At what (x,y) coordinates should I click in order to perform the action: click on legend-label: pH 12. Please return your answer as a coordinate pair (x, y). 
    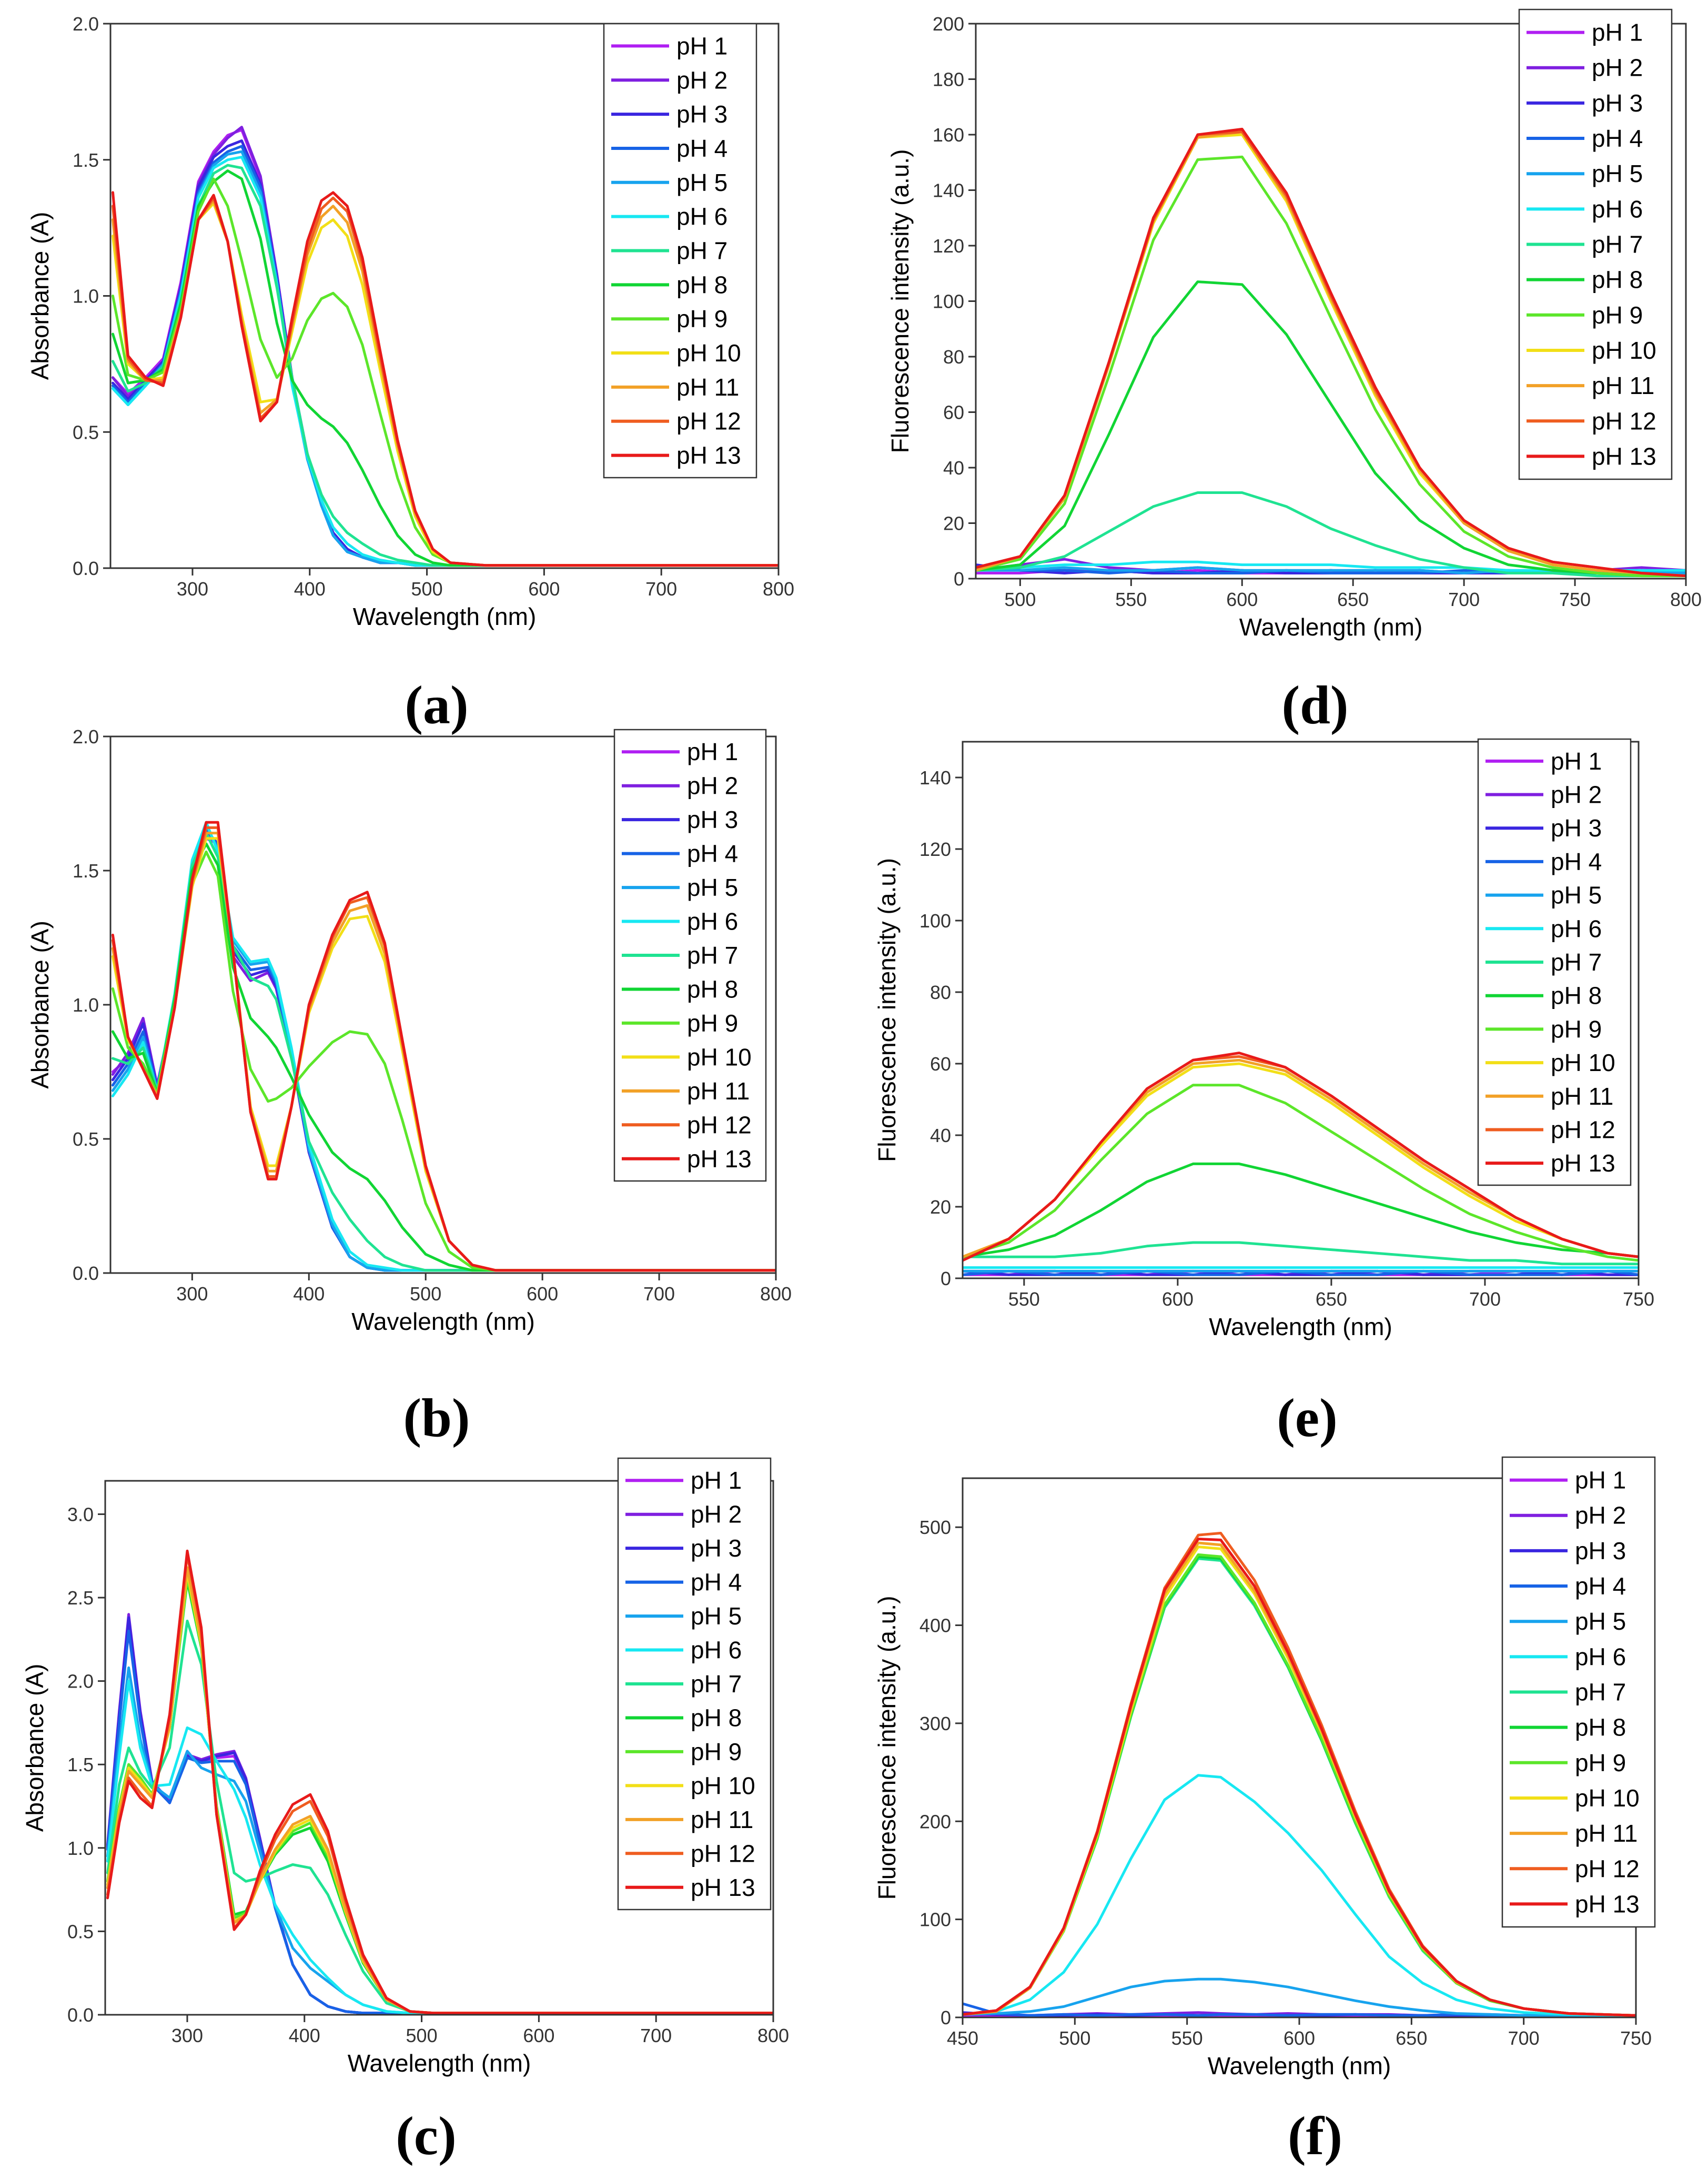
    Looking at the image, I should click on (708, 421).